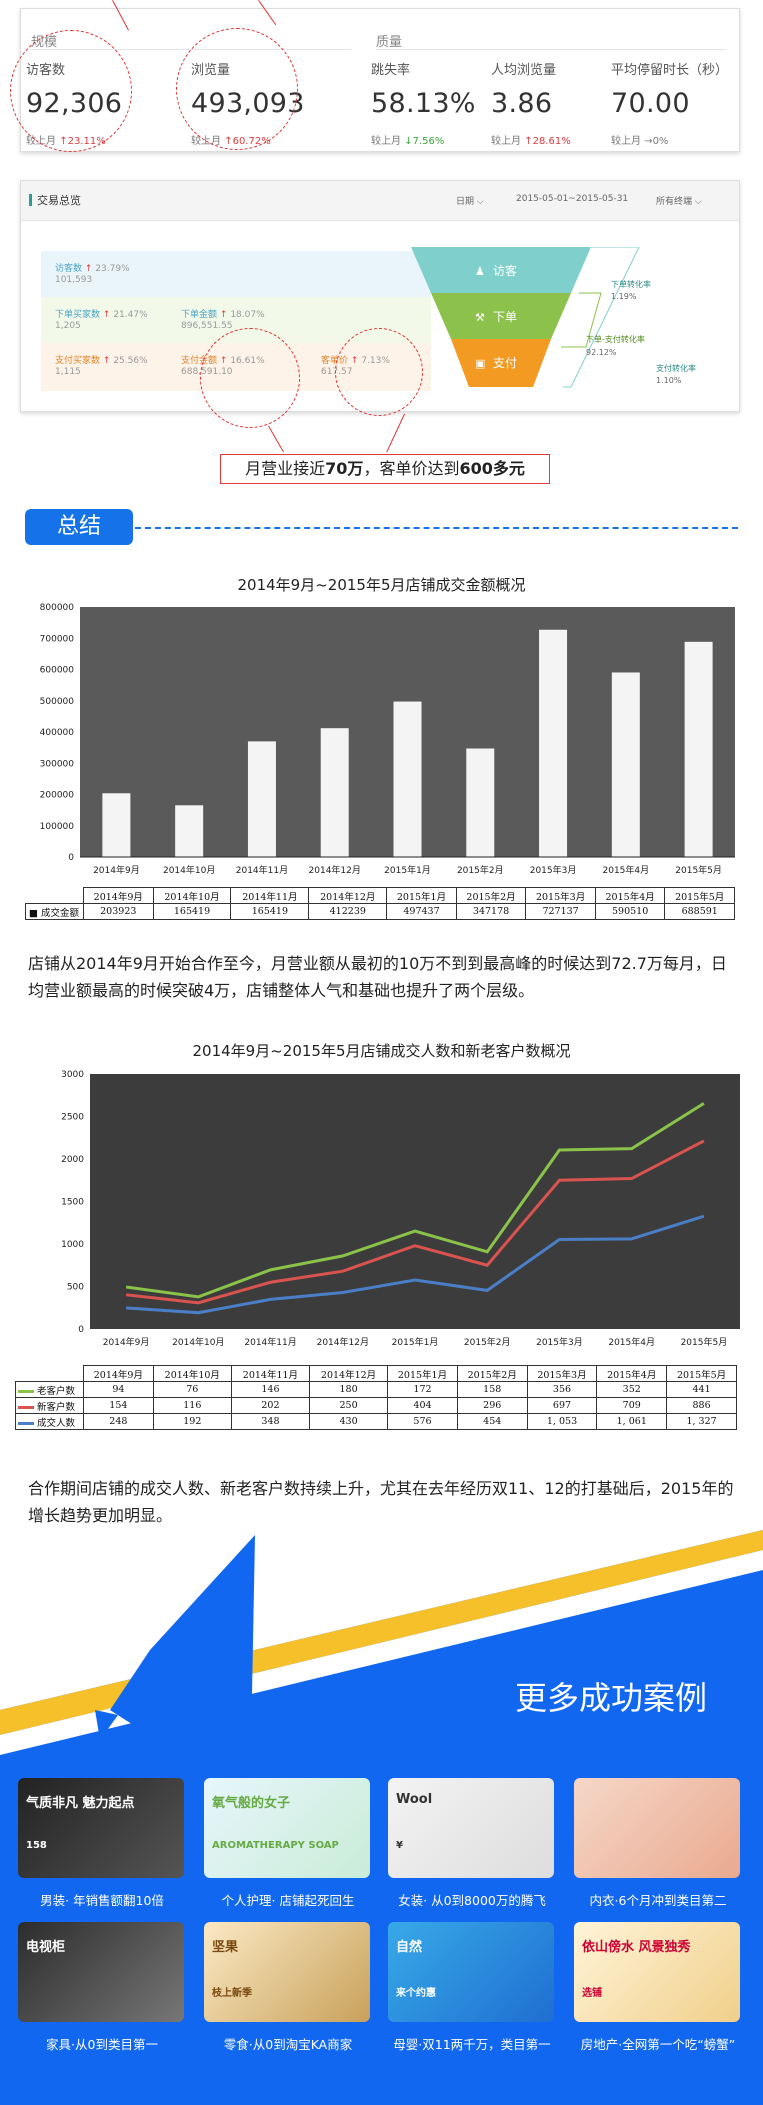  What do you see at coordinates (54, 911) in the screenshot?
I see `series-label: ■ 成交金额` at bounding box center [54, 911].